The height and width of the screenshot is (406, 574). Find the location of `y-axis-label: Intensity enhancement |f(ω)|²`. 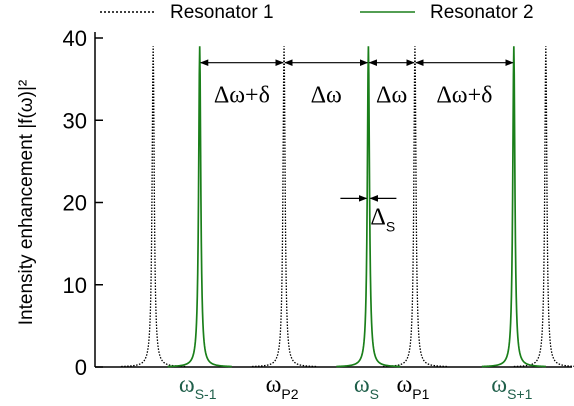

y-axis-label: Intensity enhancement |f(ω)|² is located at coordinates (26, 202).